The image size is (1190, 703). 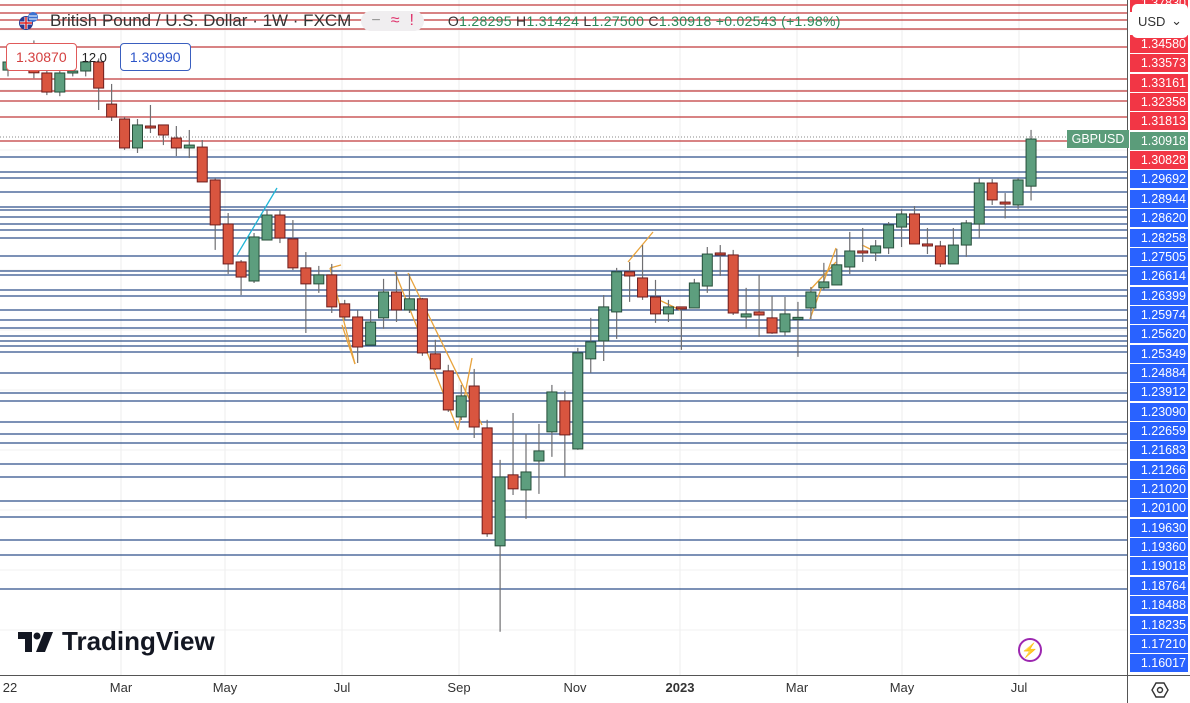 What do you see at coordinates (1159, 392) in the screenshot?
I see `price-level-label: 1.23912` at bounding box center [1159, 392].